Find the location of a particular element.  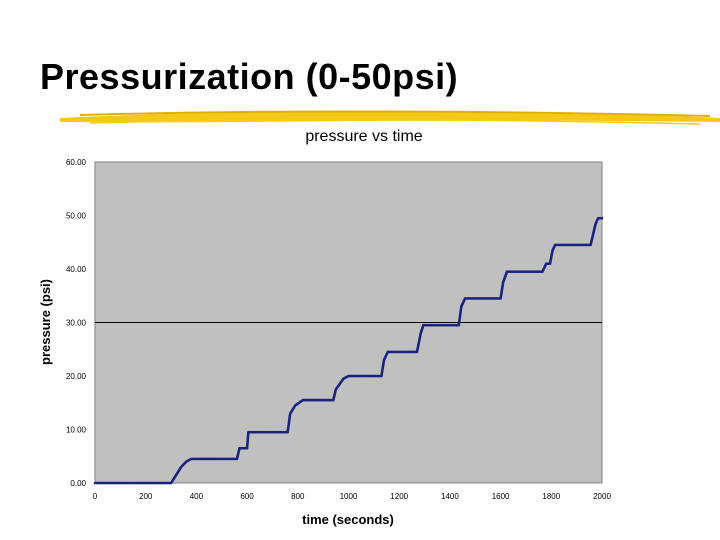

data-point is located at coordinates (602, 218).